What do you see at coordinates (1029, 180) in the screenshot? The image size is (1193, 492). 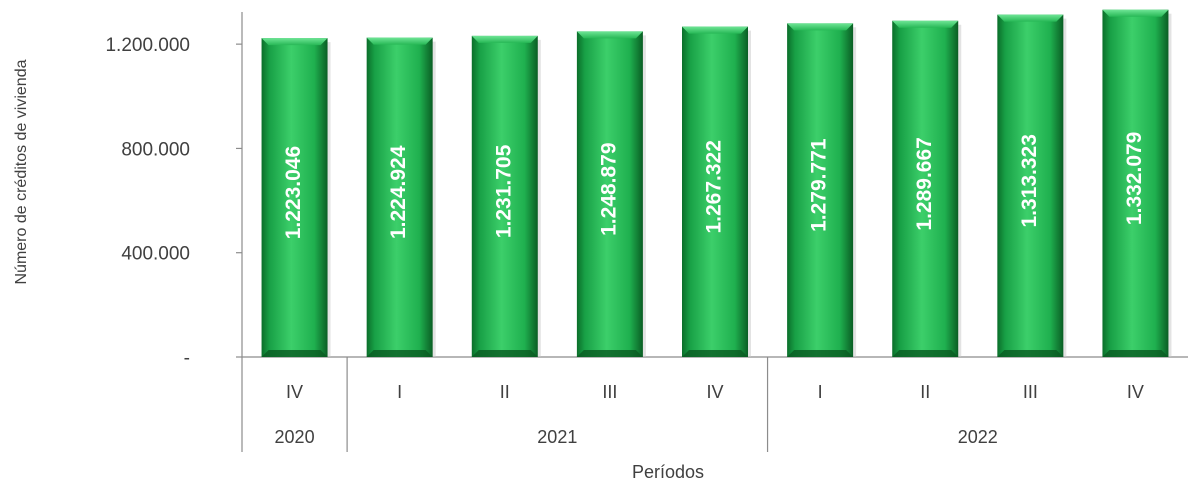 I see `bar-value-label: 1.313.323` at bounding box center [1029, 180].